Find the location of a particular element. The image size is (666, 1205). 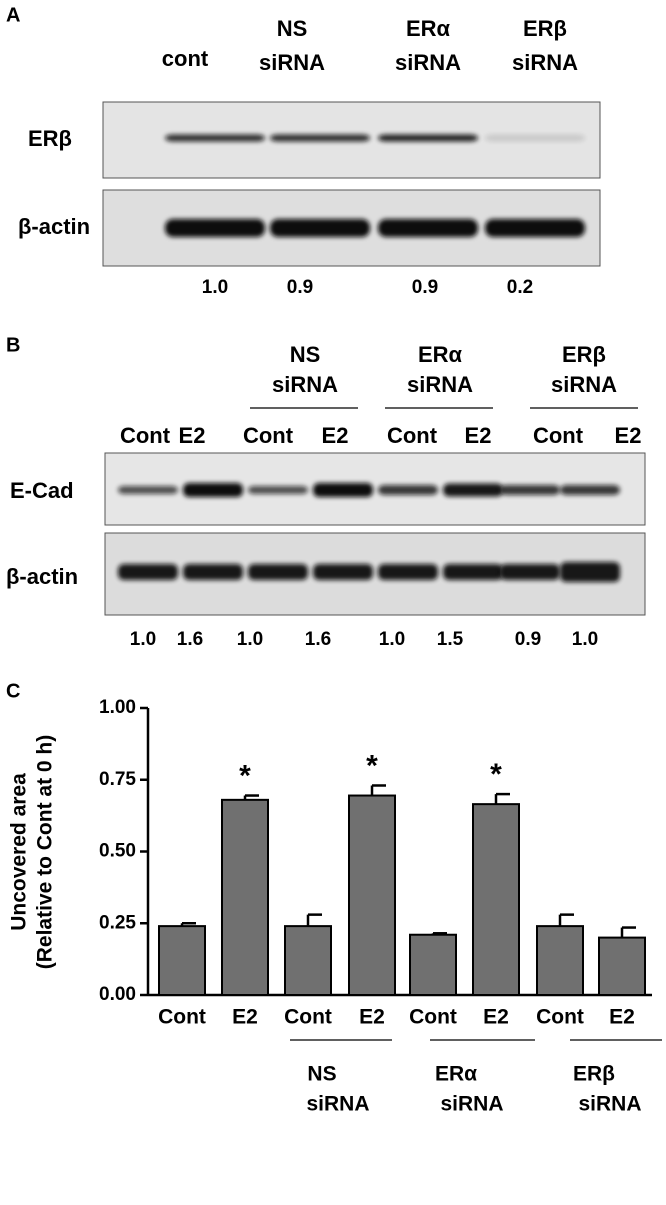

panel-label: C is located at coordinates (13, 691).